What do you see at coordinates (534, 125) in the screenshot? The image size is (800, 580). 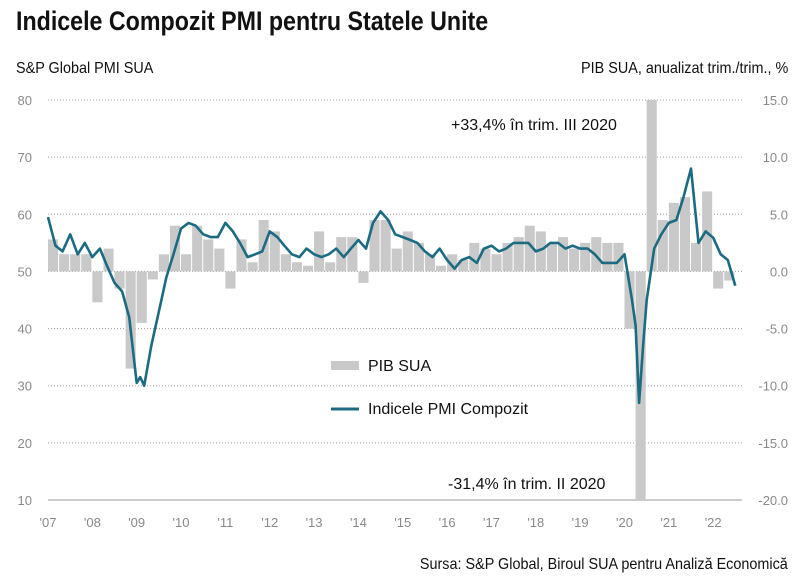 I see `annotation-high: +33,4% în trim. III 2020` at bounding box center [534, 125].